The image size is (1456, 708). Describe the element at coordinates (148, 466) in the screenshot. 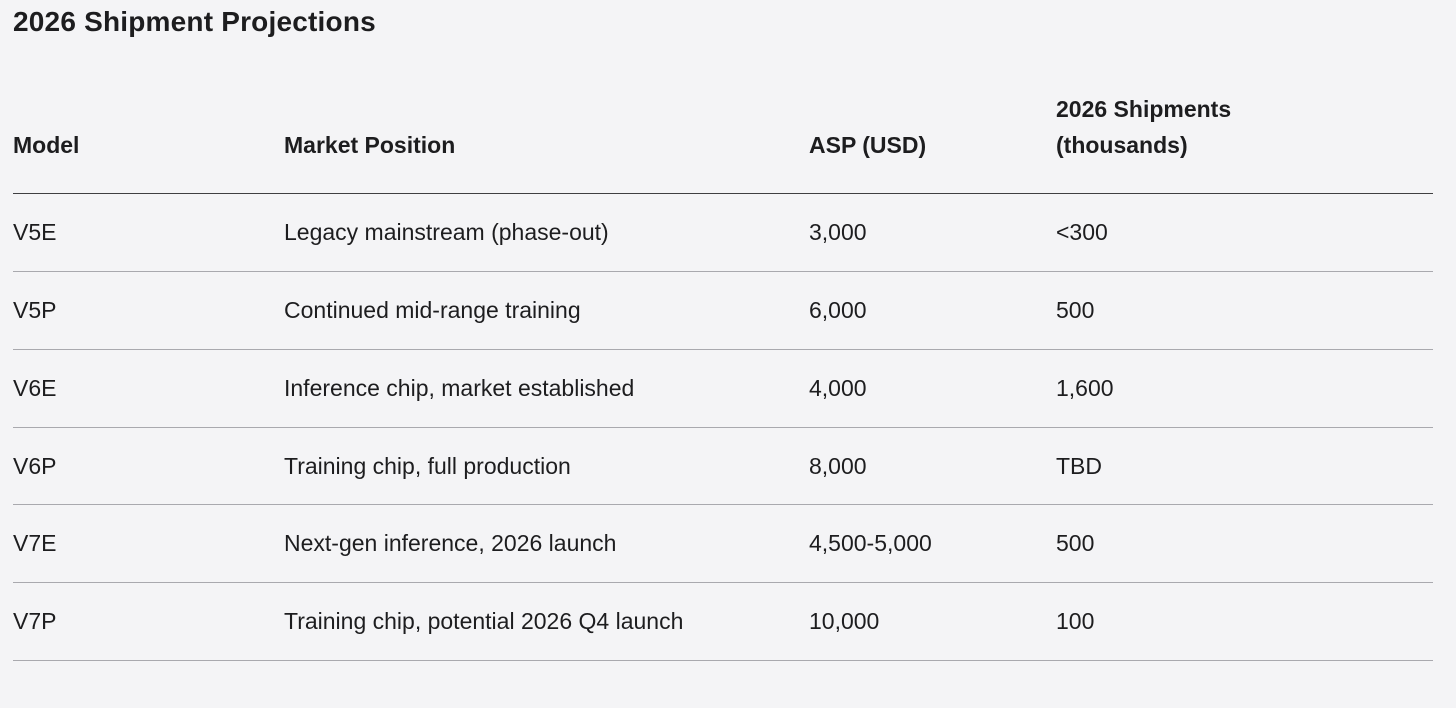

I see `cell-model: V6P` at that location.